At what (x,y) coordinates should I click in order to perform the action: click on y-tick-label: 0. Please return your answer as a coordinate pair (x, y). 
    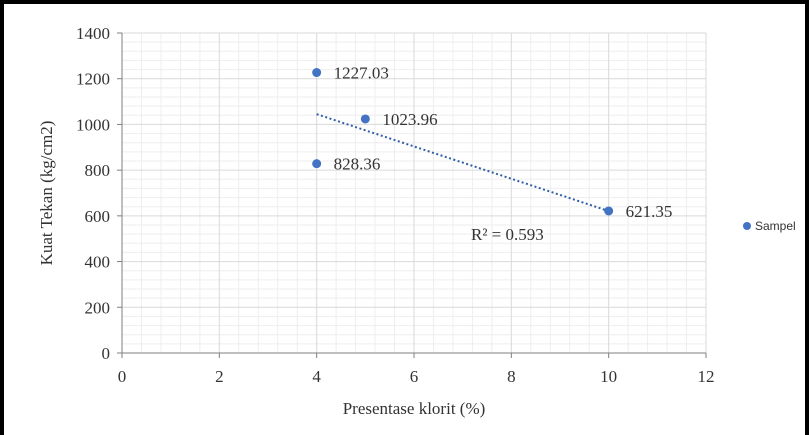
    Looking at the image, I should click on (106, 353).